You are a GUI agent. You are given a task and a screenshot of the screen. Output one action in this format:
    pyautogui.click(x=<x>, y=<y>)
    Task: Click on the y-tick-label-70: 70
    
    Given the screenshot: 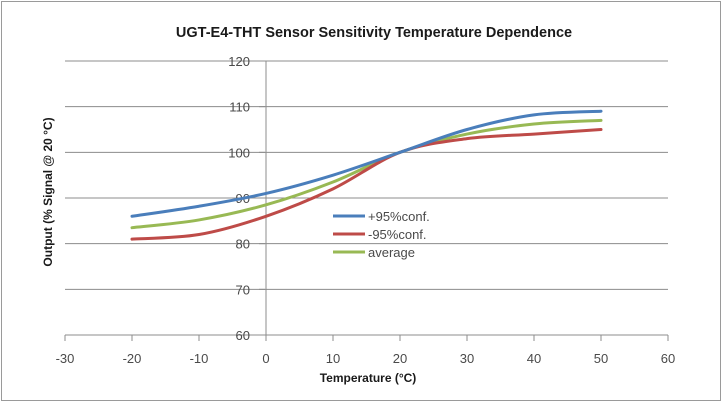 What is the action you would take?
    pyautogui.click(x=243, y=289)
    